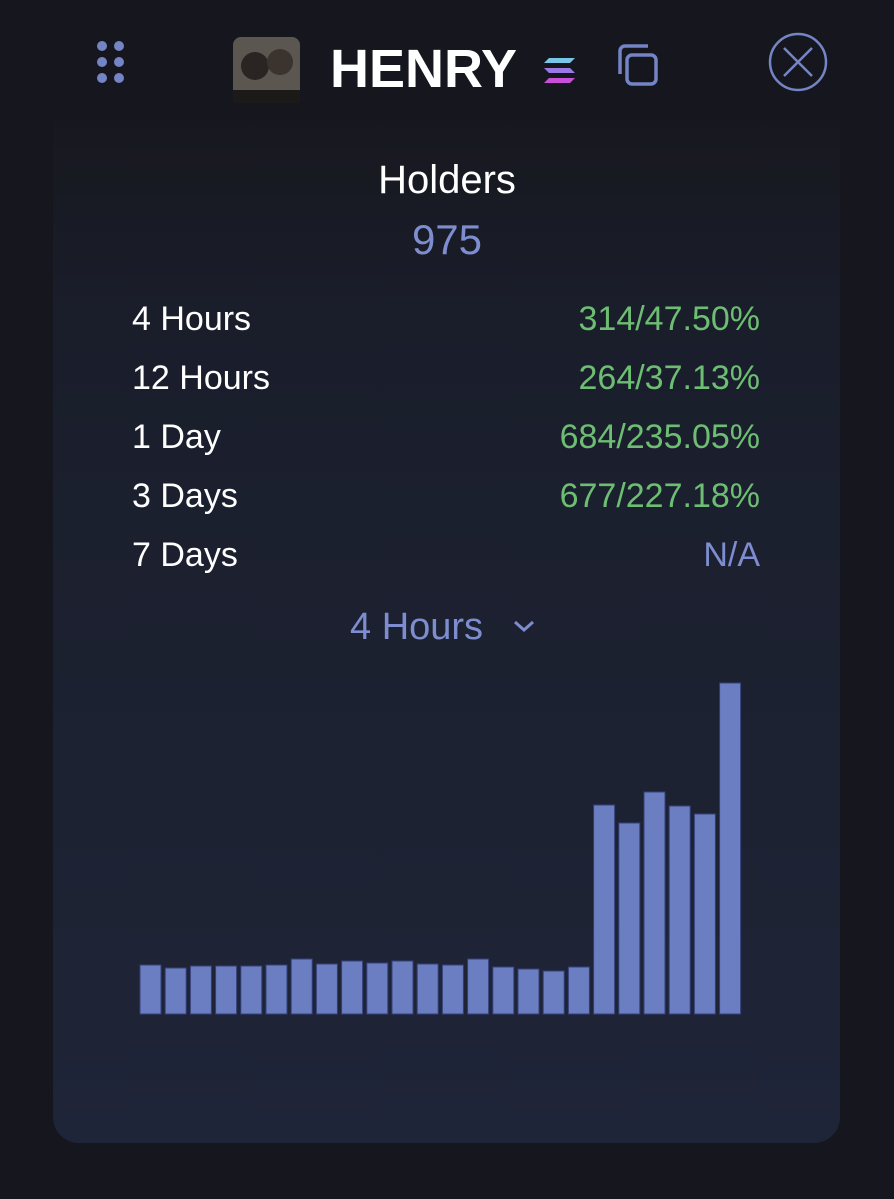  Describe the element at coordinates (524, 626) in the screenshot. I see `dropdown-chevron` at that location.